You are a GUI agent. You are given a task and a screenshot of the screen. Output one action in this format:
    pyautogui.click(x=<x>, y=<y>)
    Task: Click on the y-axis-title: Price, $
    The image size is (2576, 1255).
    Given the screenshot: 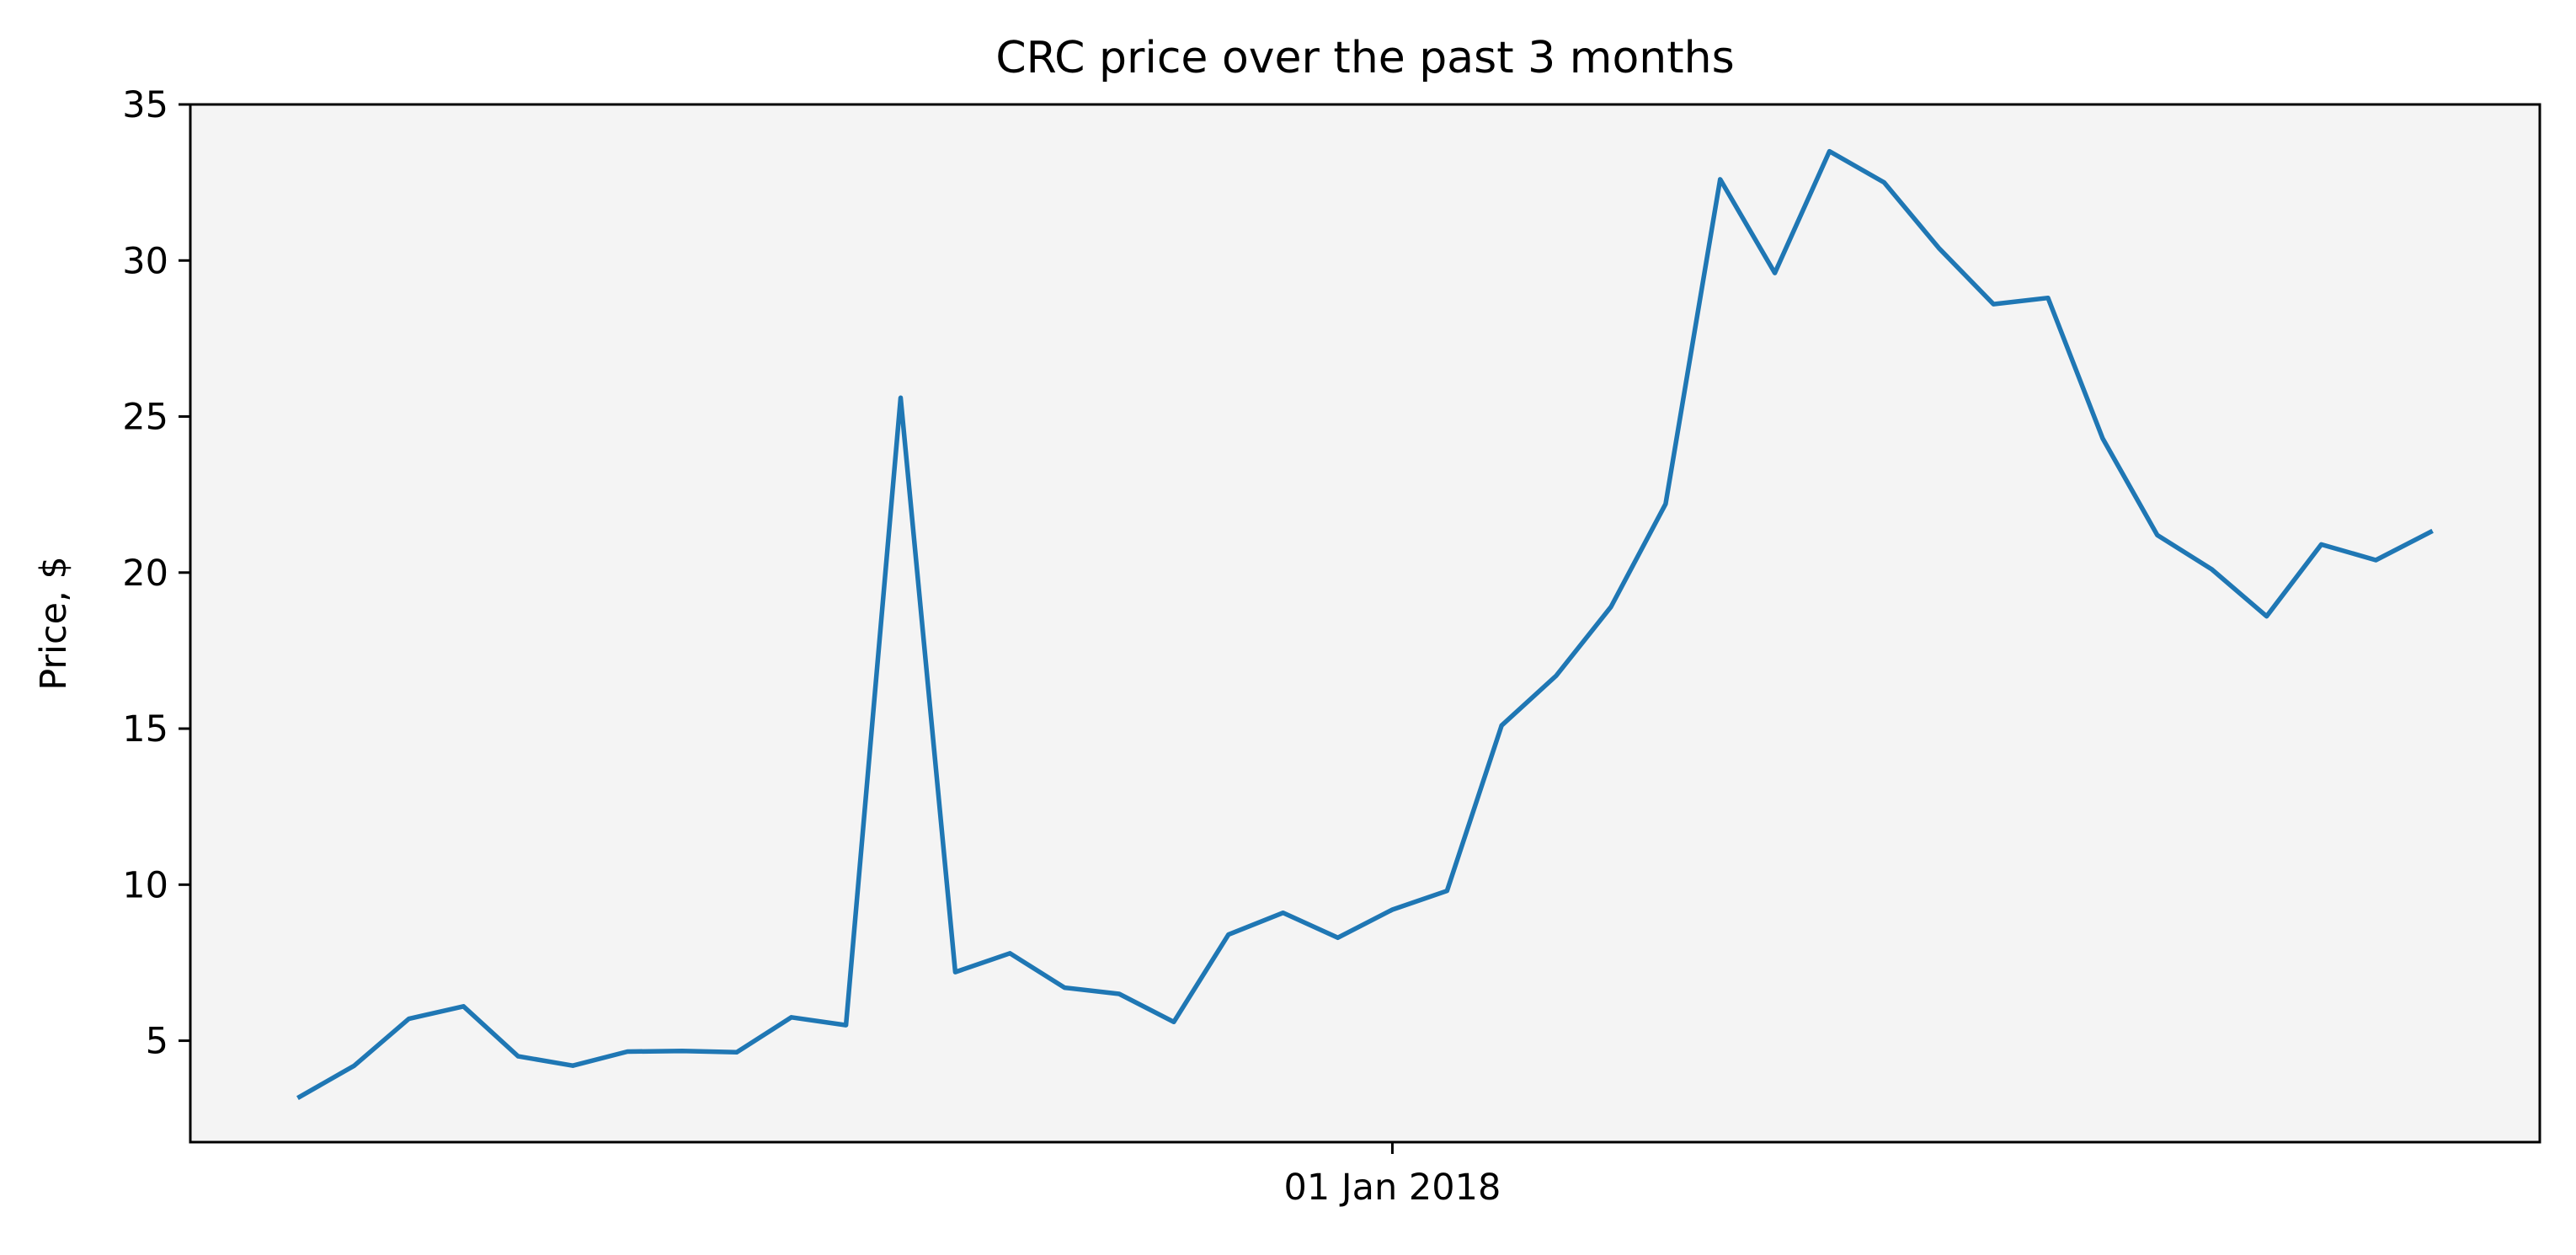 What is the action you would take?
    pyautogui.click(x=54, y=623)
    